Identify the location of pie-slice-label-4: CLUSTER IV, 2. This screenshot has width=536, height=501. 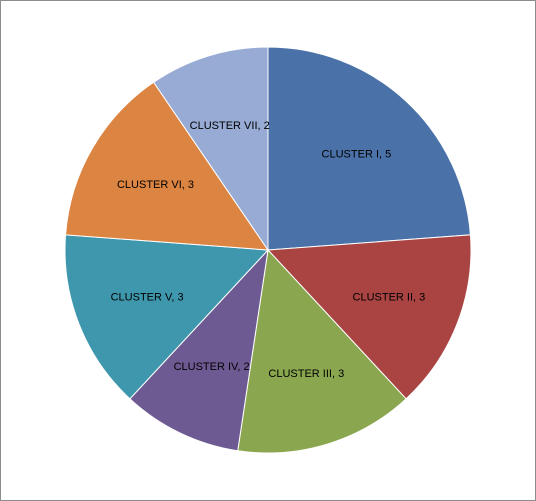
(212, 367).